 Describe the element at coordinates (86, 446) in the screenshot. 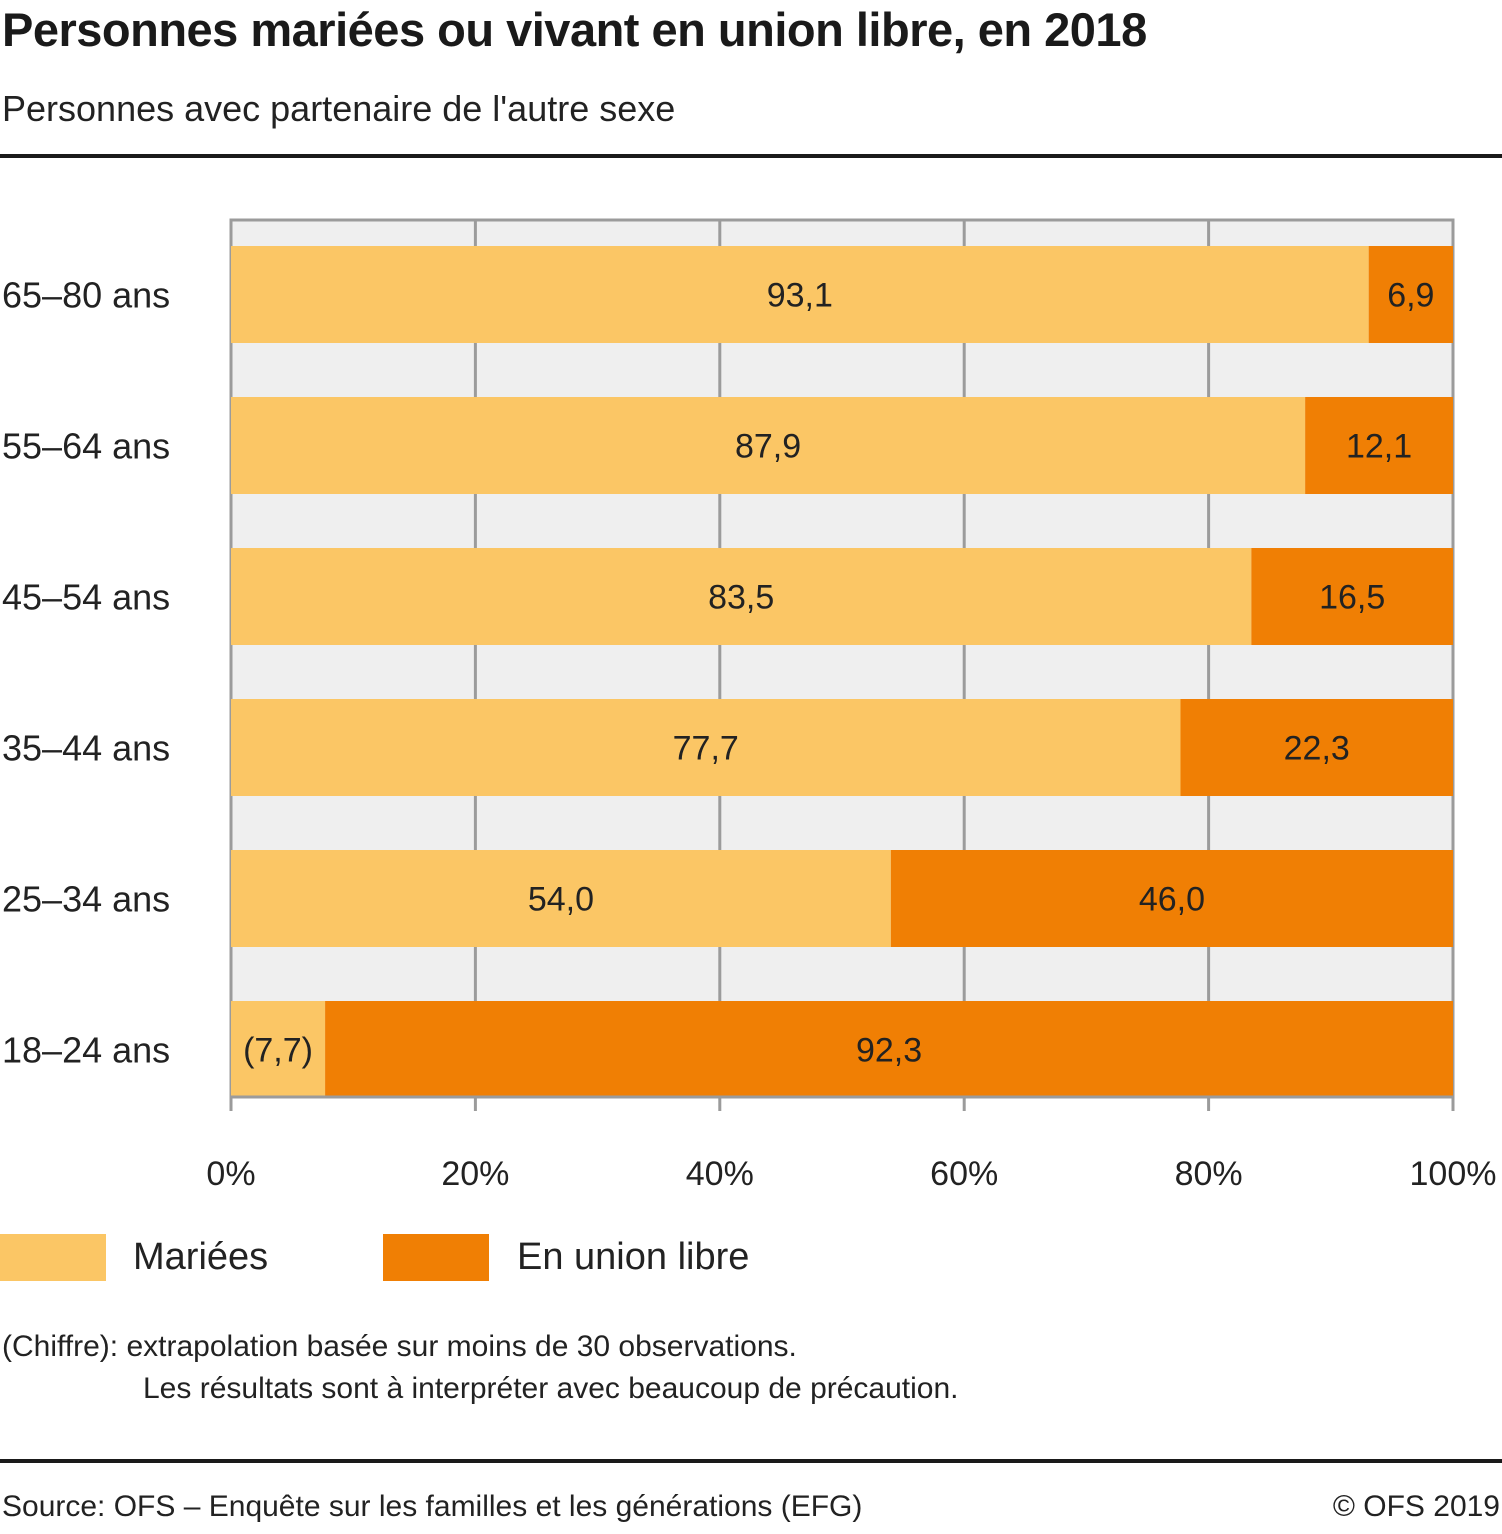

I see `category-label: 55–64 ans` at that location.